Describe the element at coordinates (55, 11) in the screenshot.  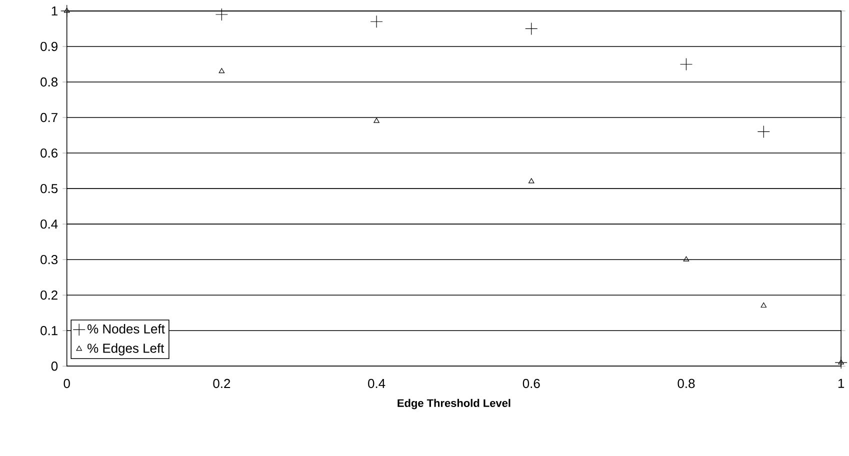
I see `y-tick-label: 1` at that location.